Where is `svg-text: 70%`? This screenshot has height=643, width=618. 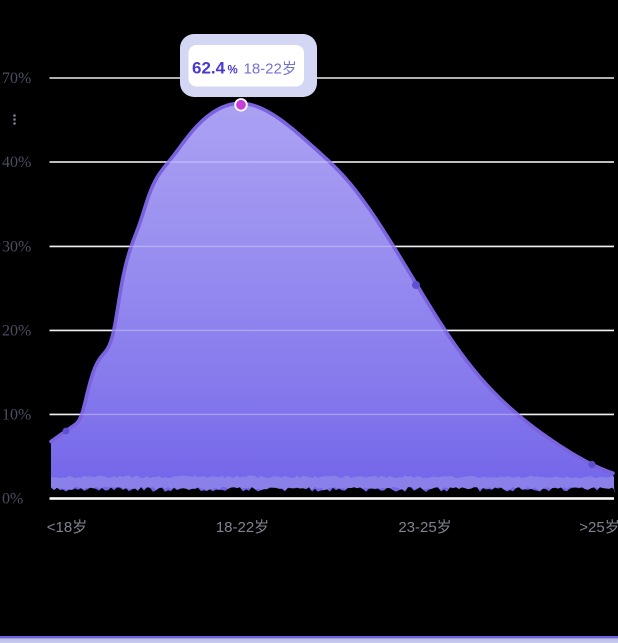 svg-text: 70% is located at coordinates (16, 78).